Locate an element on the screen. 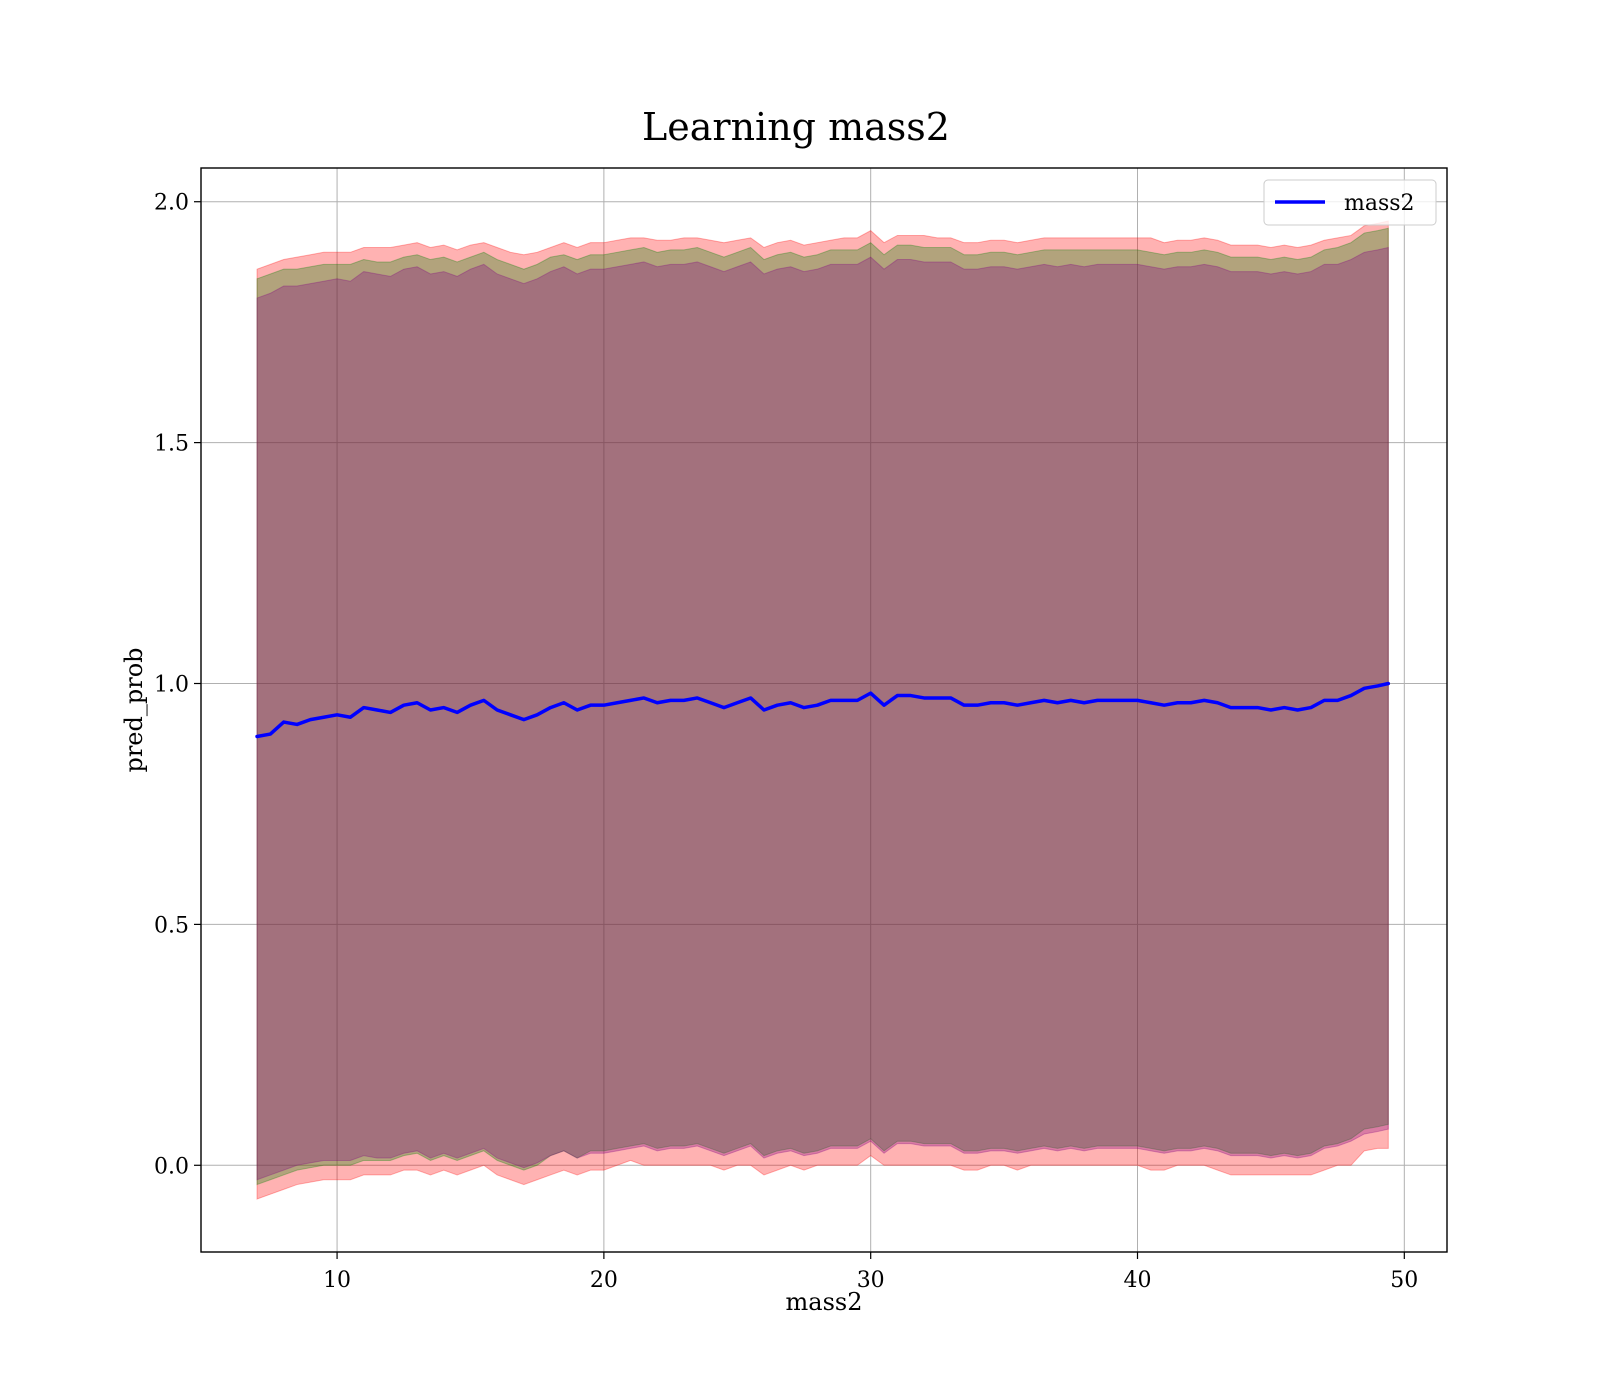 This screenshot has height=1400, width=1600. x-tick-label: 10 is located at coordinates (337, 1280).